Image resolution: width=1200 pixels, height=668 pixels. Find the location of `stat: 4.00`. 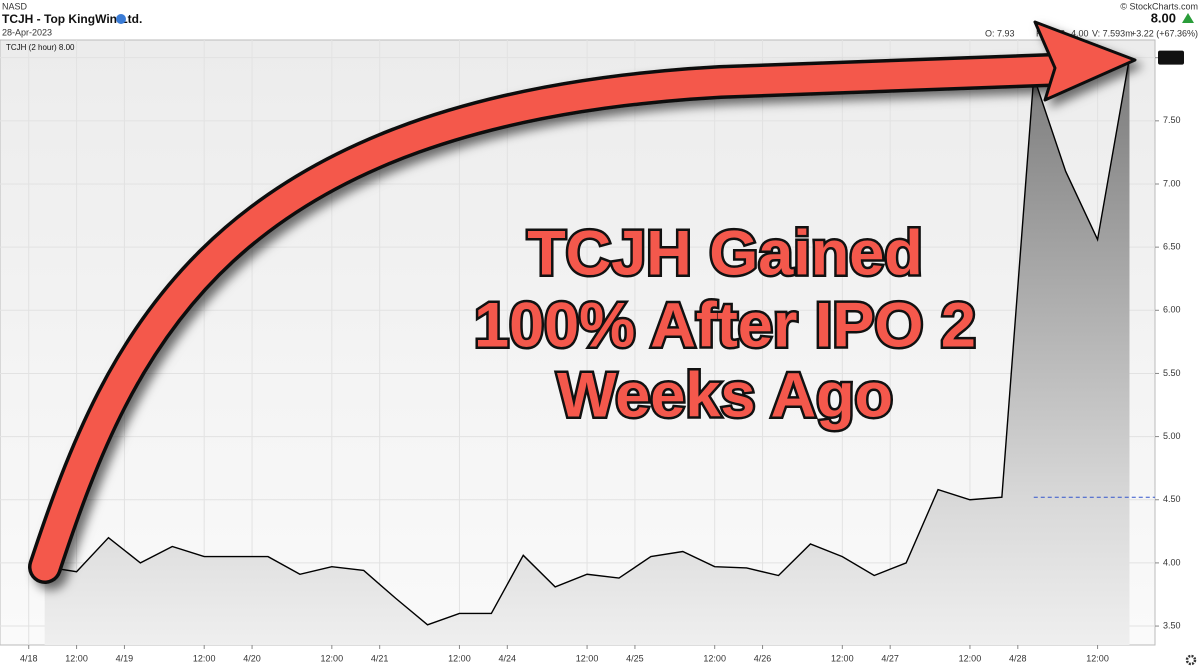

stat: 4.00 is located at coordinates (1080, 33).